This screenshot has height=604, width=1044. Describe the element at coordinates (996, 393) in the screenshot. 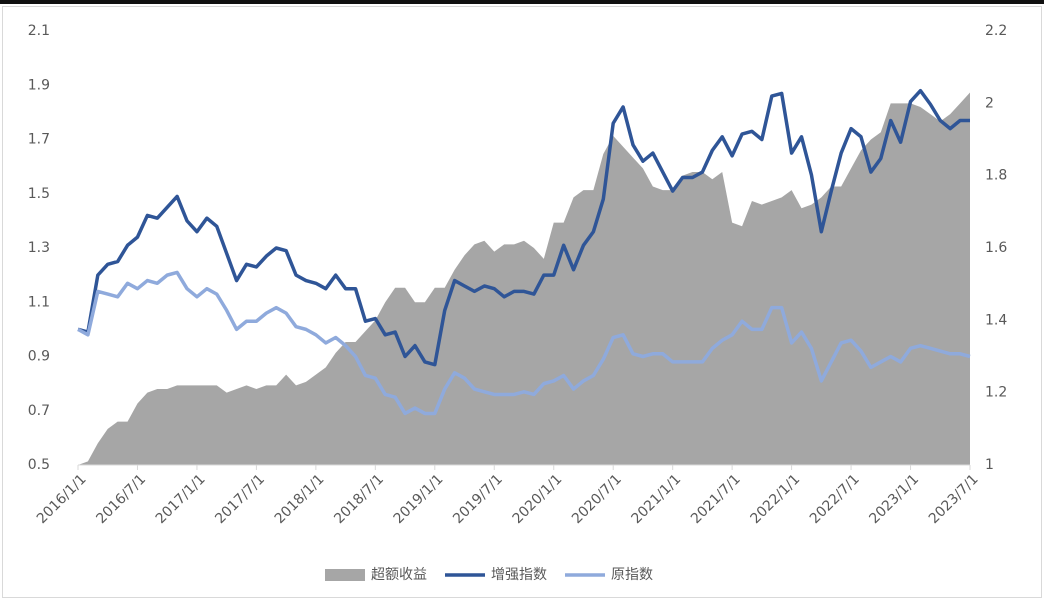

I see `y2-tick-label: 1.2` at that location.